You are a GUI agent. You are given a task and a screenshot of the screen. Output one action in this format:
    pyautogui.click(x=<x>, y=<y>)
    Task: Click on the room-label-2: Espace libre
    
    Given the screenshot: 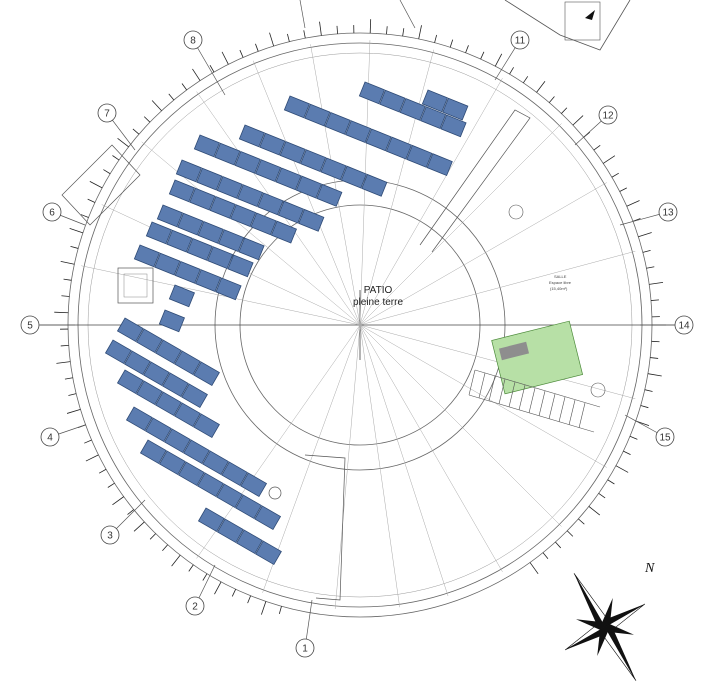 What is the action you would take?
    pyautogui.click(x=560, y=282)
    